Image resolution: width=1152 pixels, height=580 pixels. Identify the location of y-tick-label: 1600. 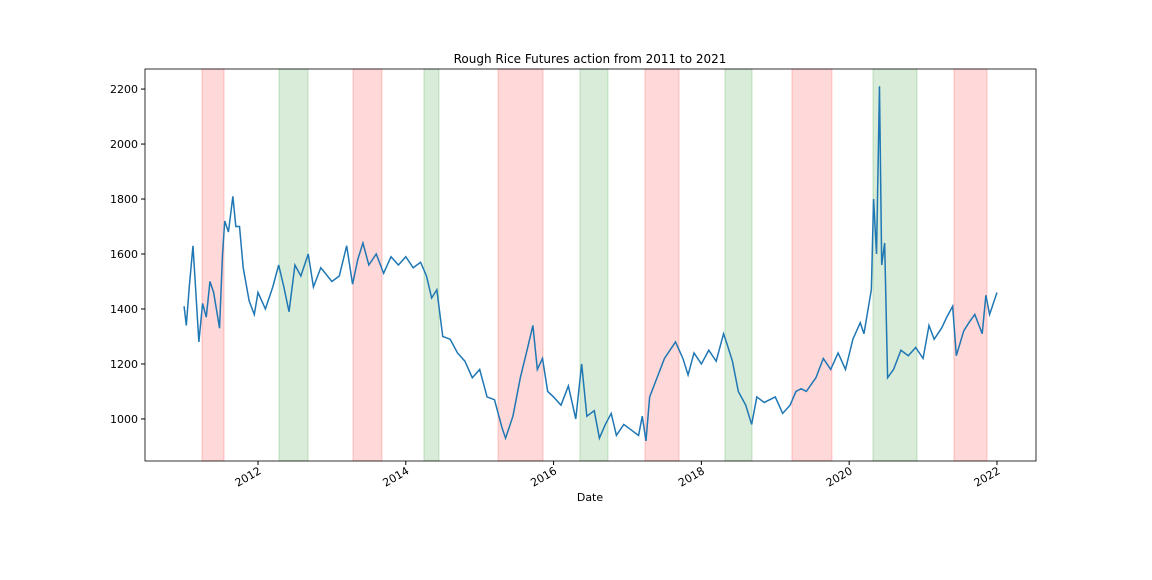
(124, 254).